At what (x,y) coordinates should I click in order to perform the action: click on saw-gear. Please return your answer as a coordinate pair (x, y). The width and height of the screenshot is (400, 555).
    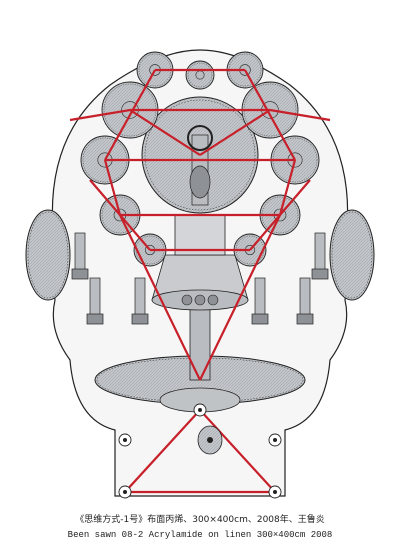
    Looking at the image, I should click on (200, 75).